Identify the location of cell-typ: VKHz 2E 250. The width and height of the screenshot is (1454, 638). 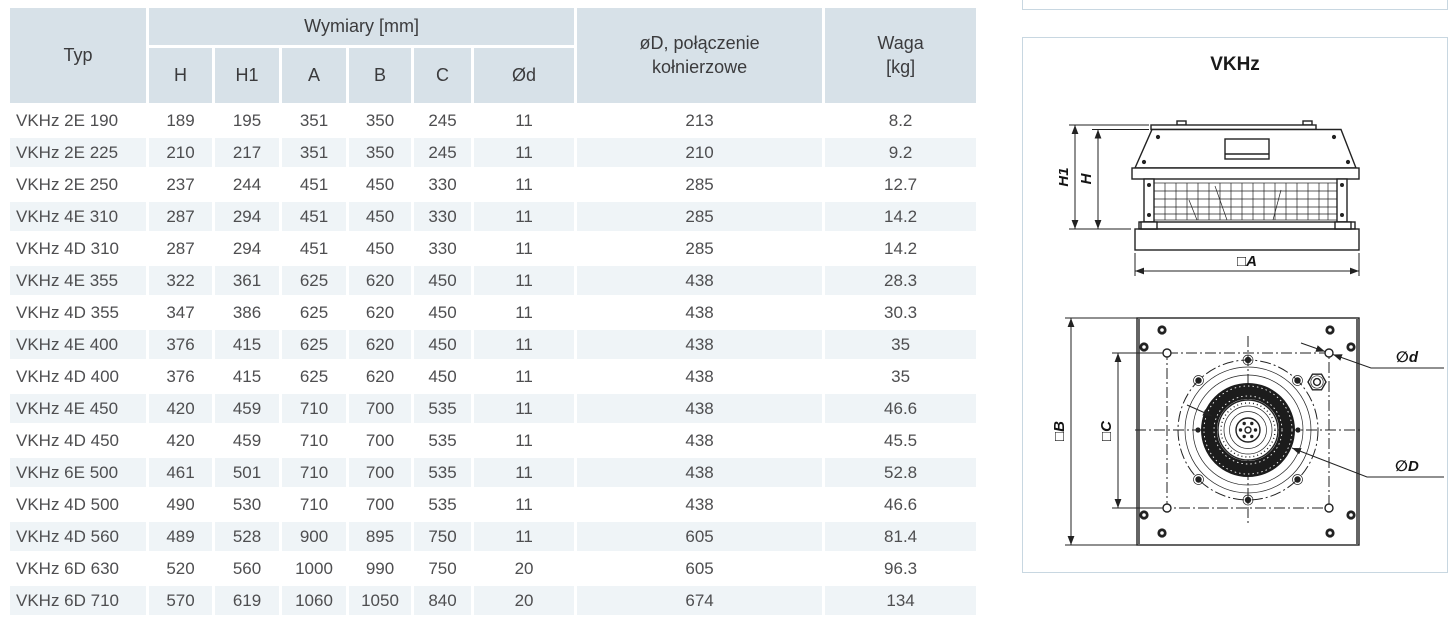
(78, 184).